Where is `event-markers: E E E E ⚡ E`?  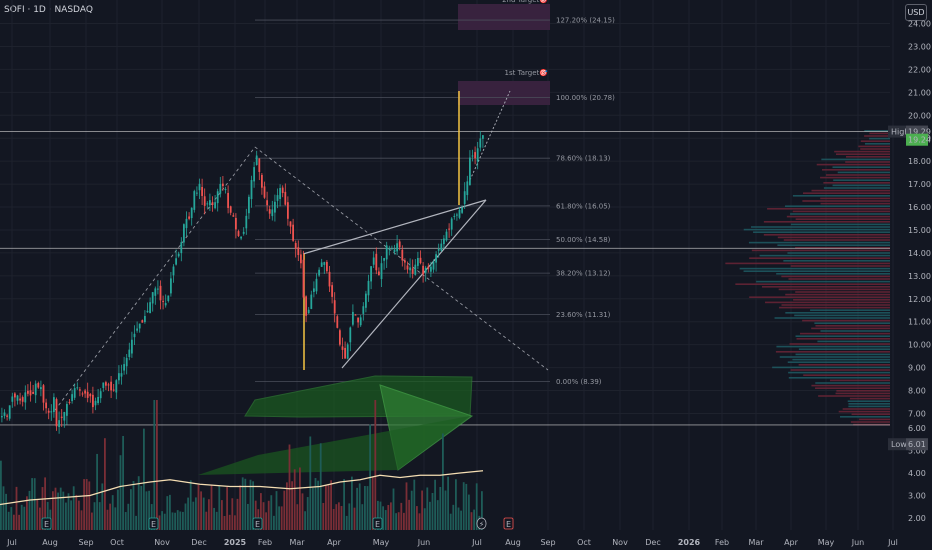 event-markers: E E E E ⚡ E is located at coordinates (277, 523).